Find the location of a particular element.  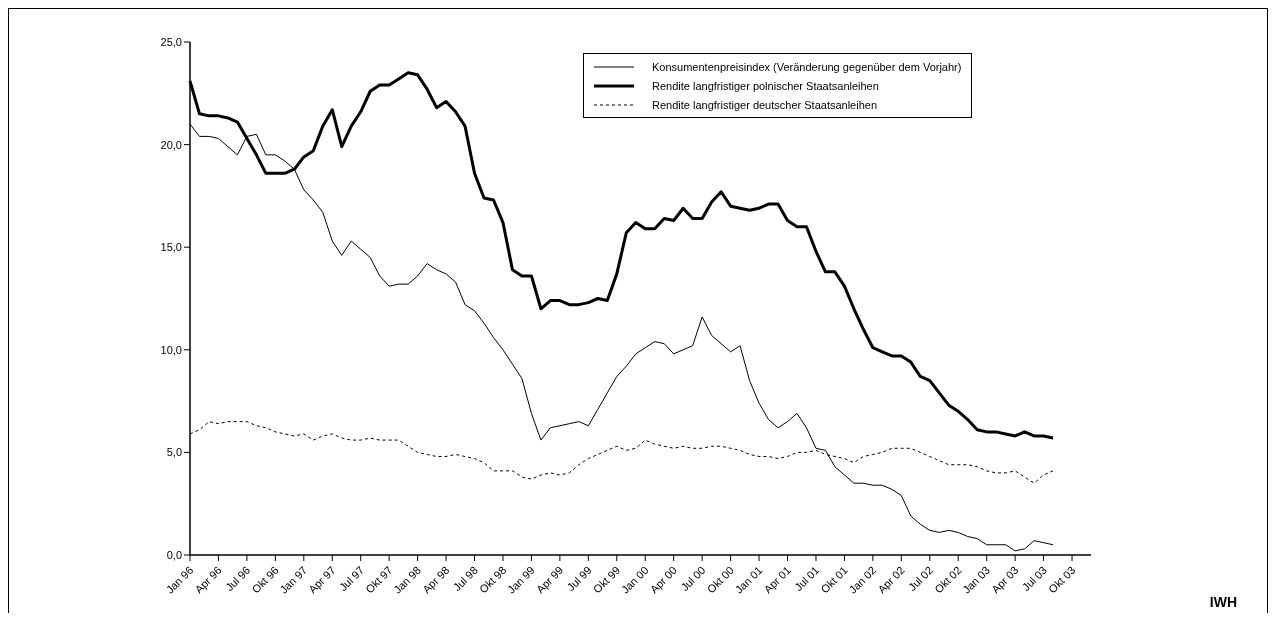

x-tick-label: Apr 00 is located at coordinates (663, 579).